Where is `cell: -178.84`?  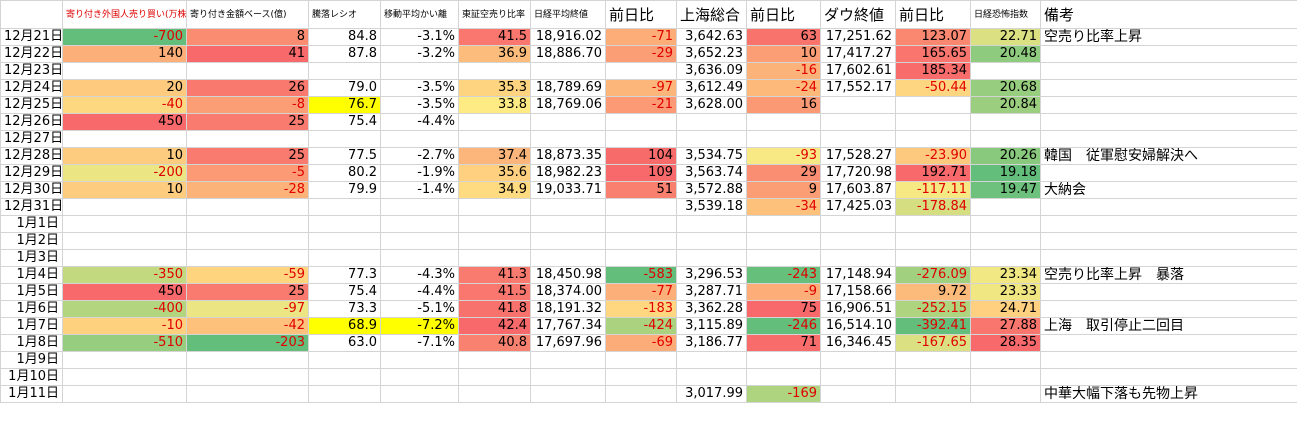 cell: -178.84 is located at coordinates (933, 207).